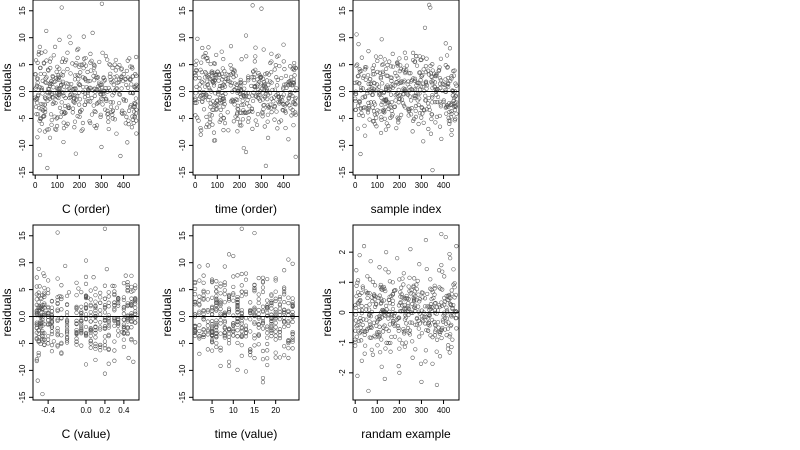 The image size is (800, 450). Describe the element at coordinates (182, 37) in the screenshot. I see `y-tick-label: 10` at that location.